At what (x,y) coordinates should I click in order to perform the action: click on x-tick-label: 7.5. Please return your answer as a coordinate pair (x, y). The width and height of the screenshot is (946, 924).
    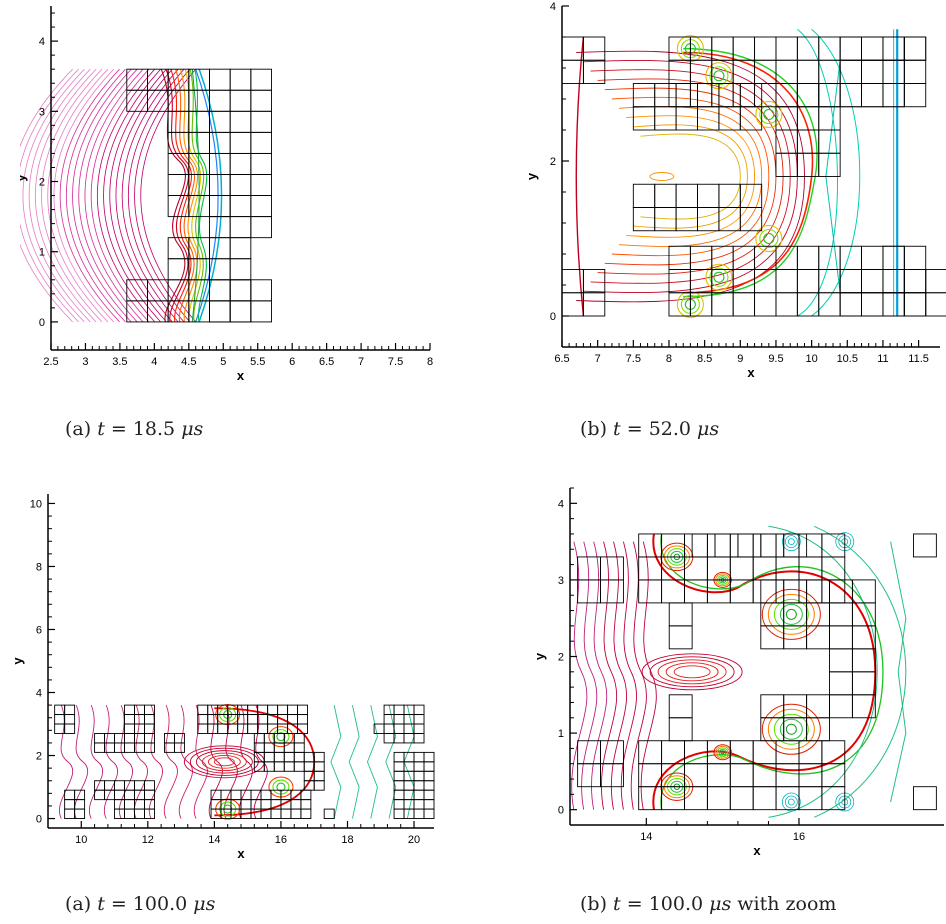
    Looking at the image, I should click on (633, 359).